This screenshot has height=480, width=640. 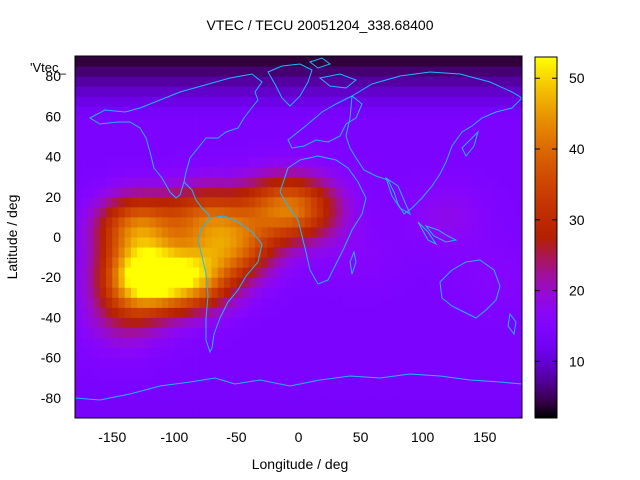 I want to click on x-tick-label: 0, so click(x=299, y=437).